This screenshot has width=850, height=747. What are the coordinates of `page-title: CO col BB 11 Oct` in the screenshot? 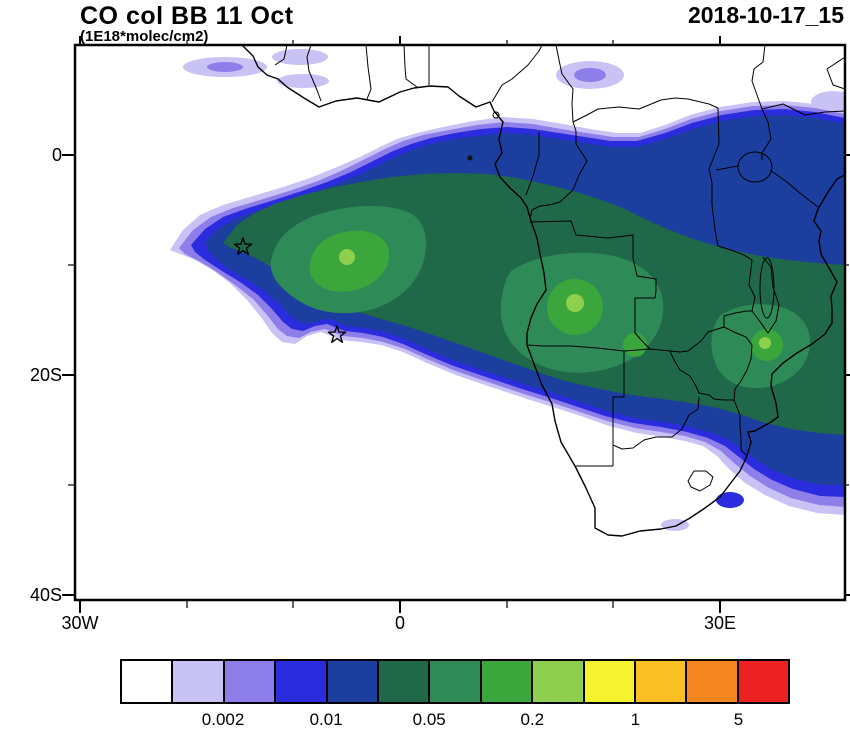 It's located at (187, 16).